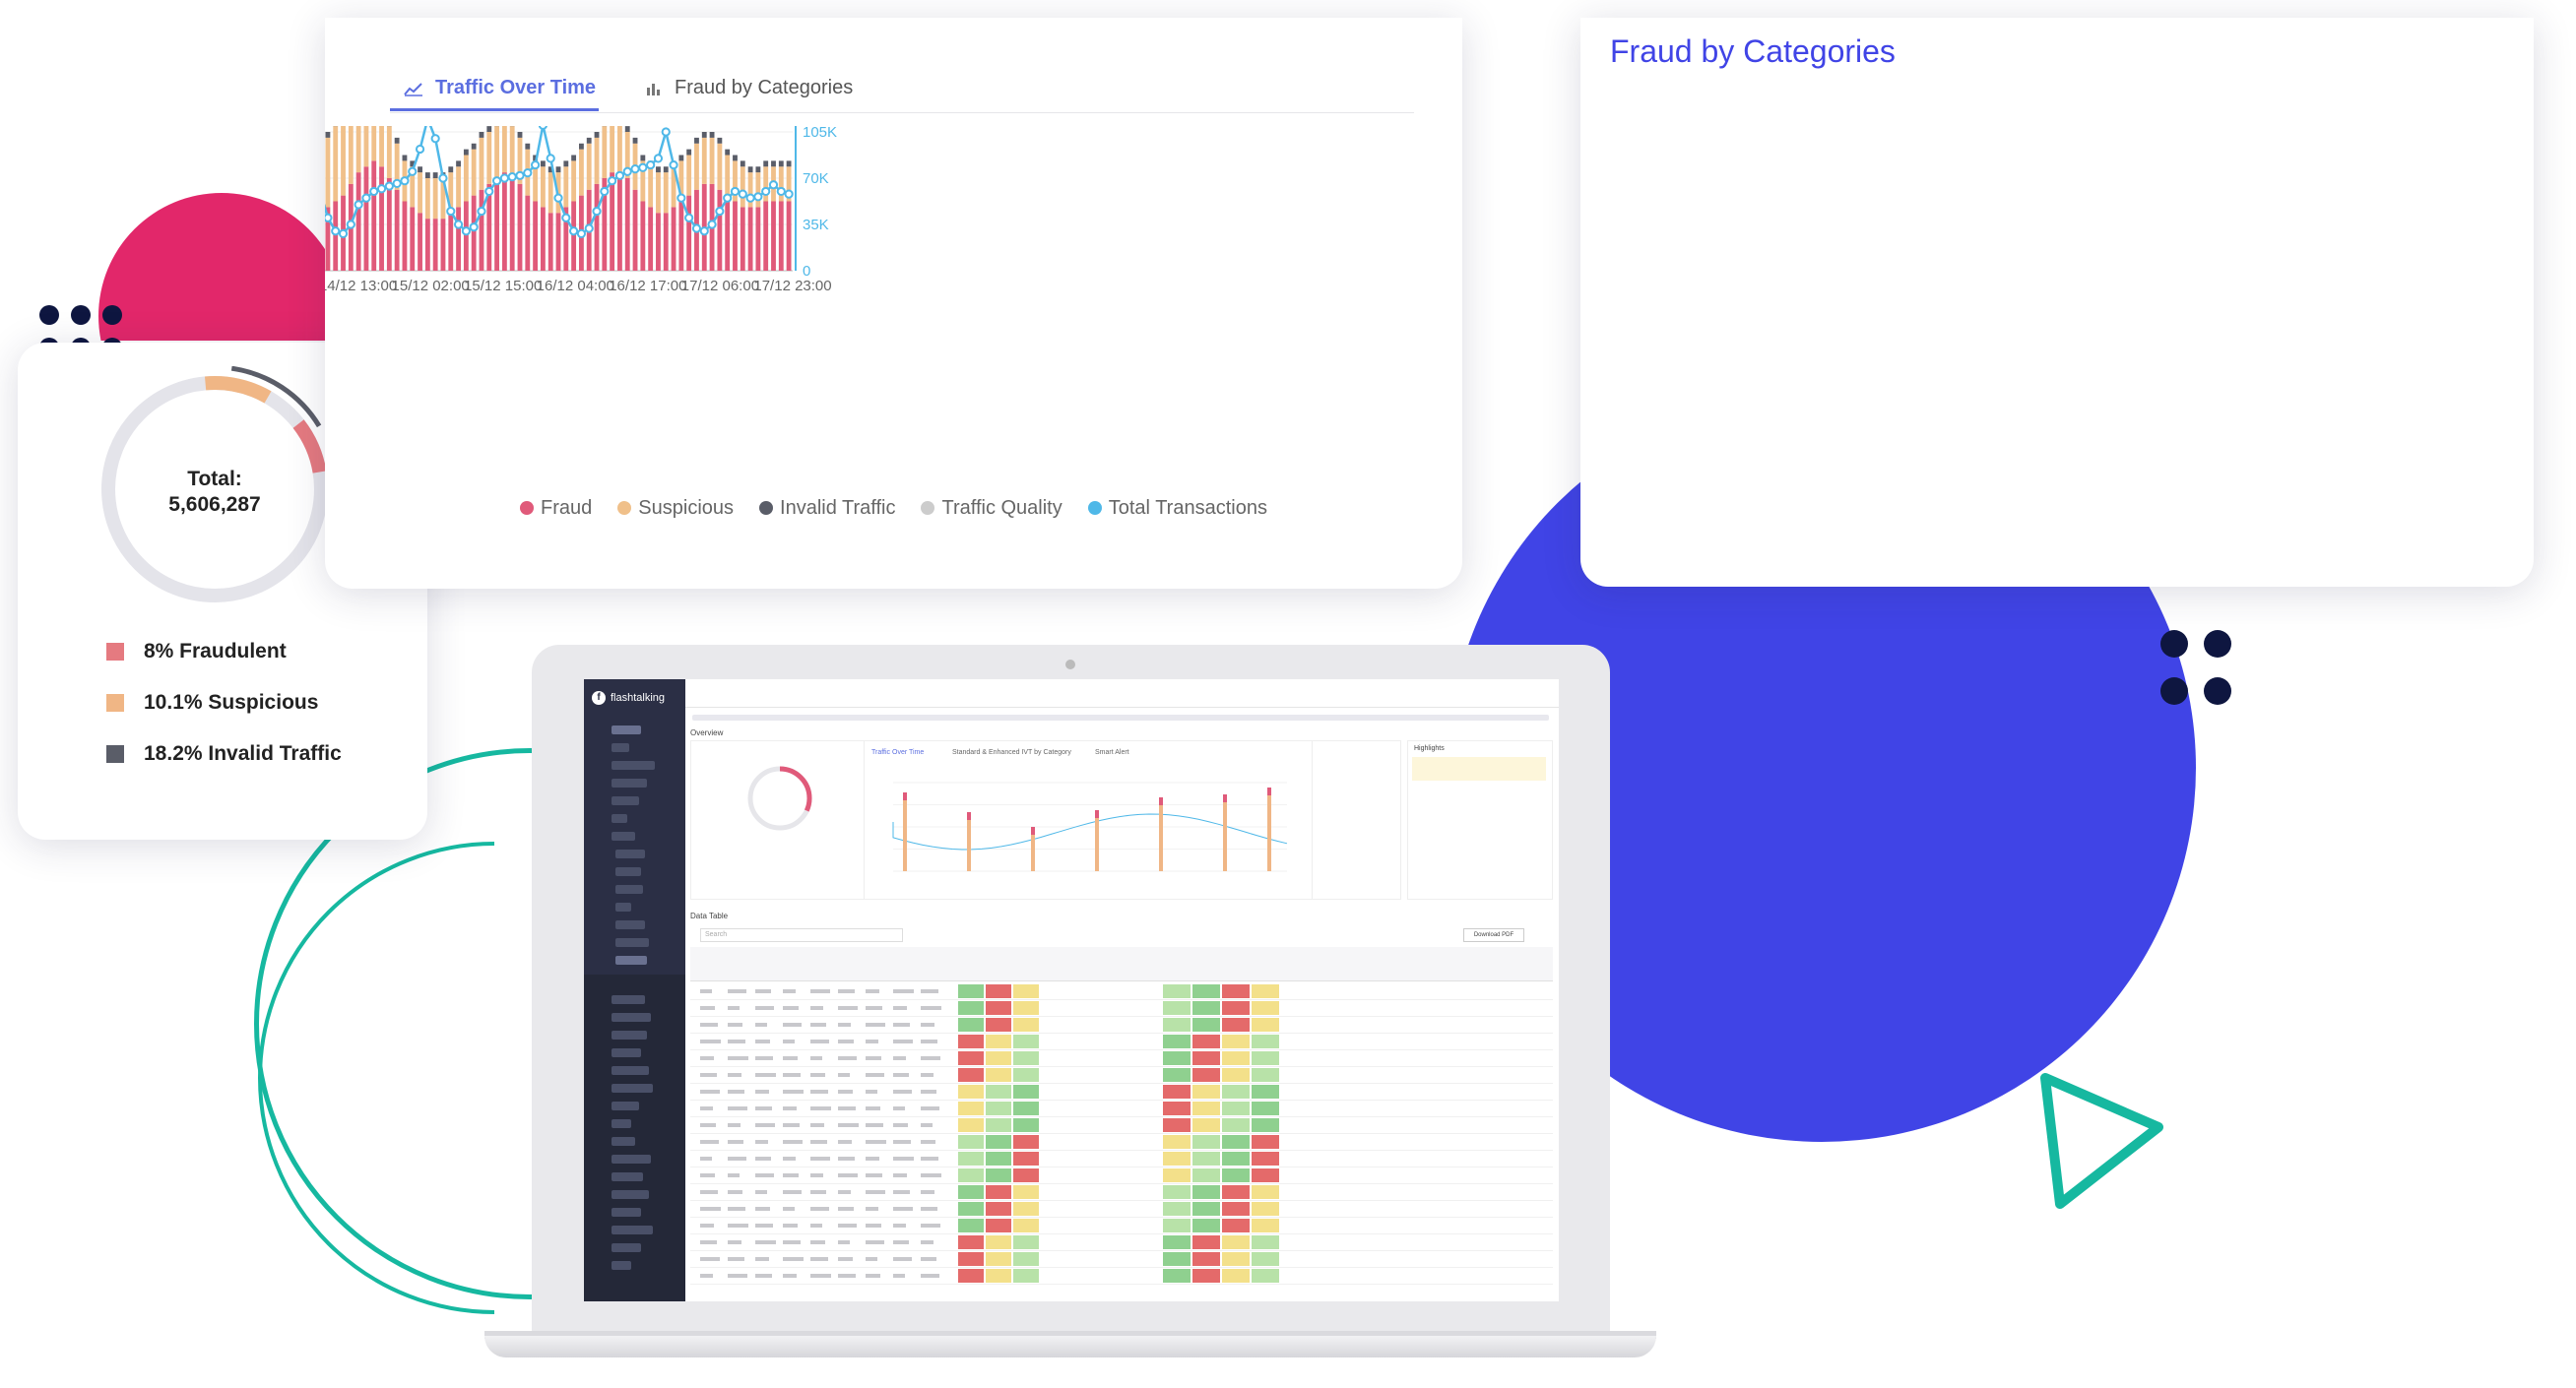 This screenshot has width=2576, height=1388. I want to click on x-tick-label: 17/12 23:00, so click(792, 286).